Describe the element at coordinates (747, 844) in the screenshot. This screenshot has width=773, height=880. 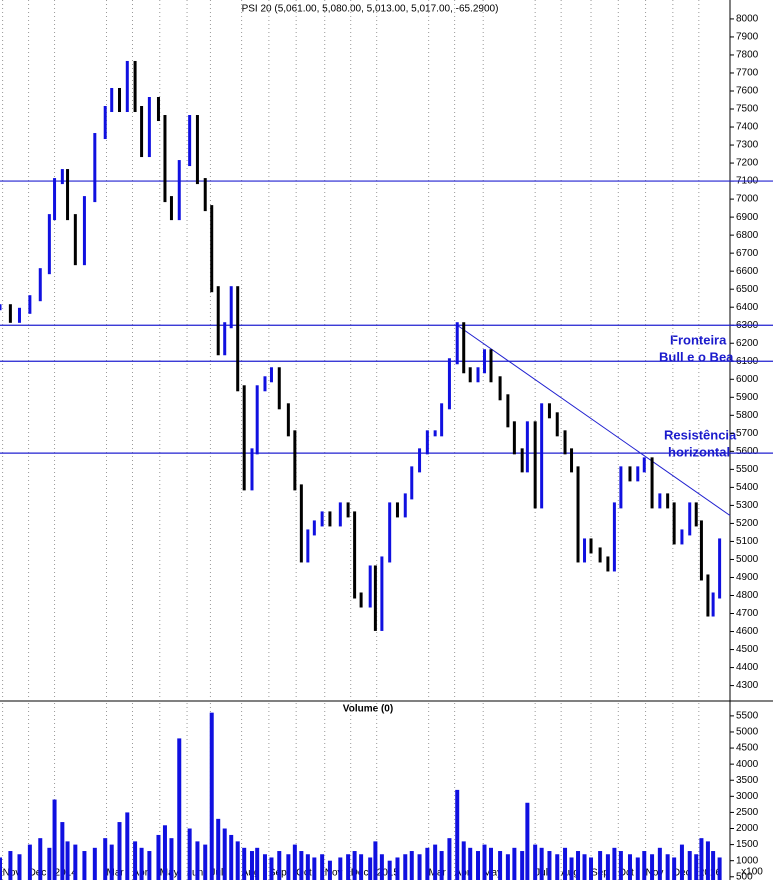
I see `y2-tick-label: 1500` at that location.